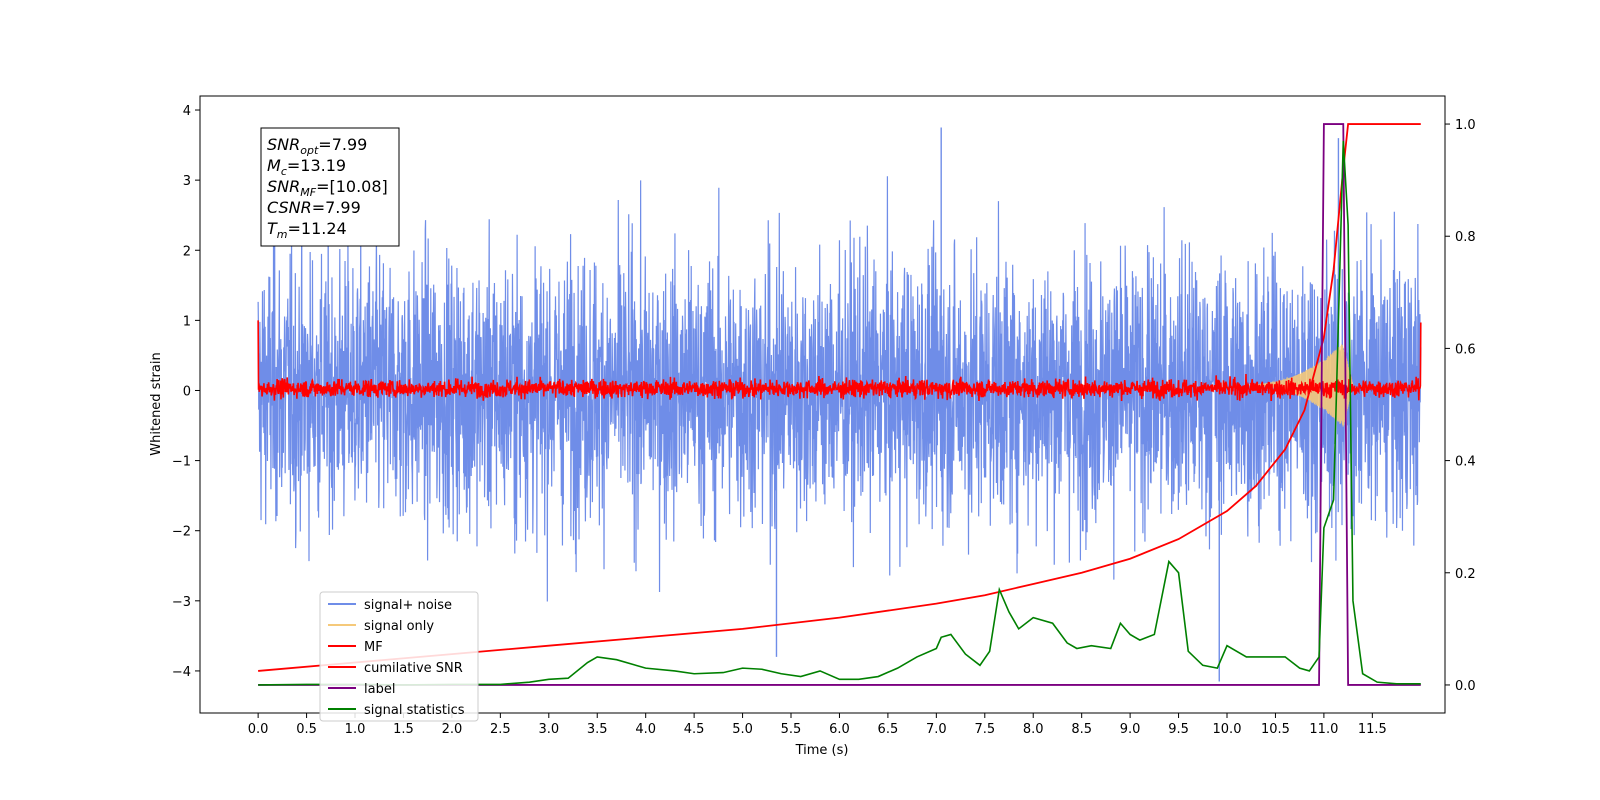 The width and height of the screenshot is (1600, 800). Describe the element at coordinates (187, 321) in the screenshot. I see `y-tick-label: 1` at that location.